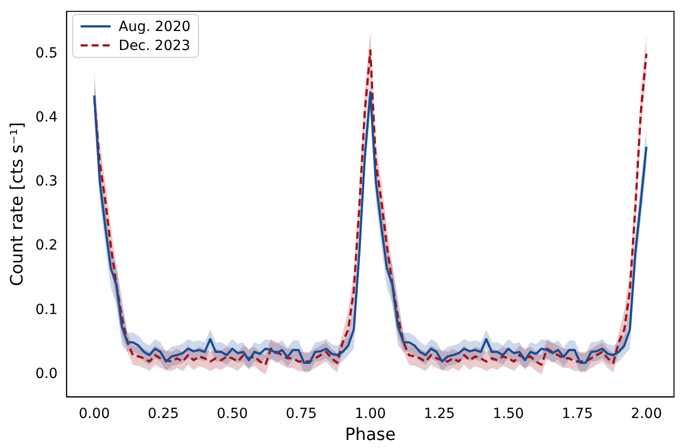 The width and height of the screenshot is (688, 448). I want to click on x-tick-label: 0.25, so click(163, 414).